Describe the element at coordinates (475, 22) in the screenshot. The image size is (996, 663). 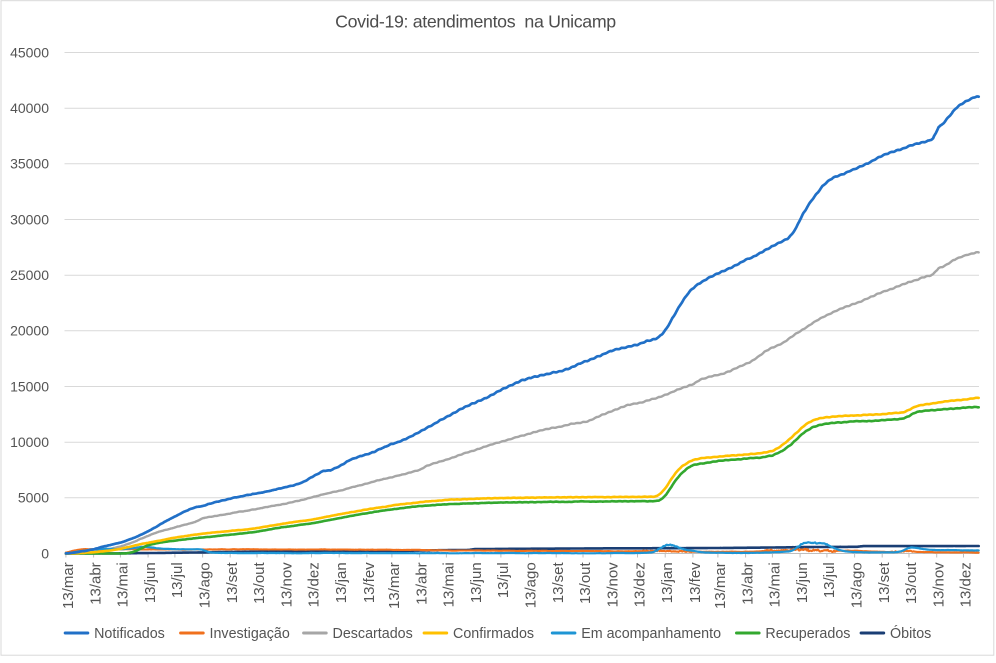
I see `svg-text:Covid-19: atendimentos na Uni: Covid-19: atendimentos na Unicamp` at that location.